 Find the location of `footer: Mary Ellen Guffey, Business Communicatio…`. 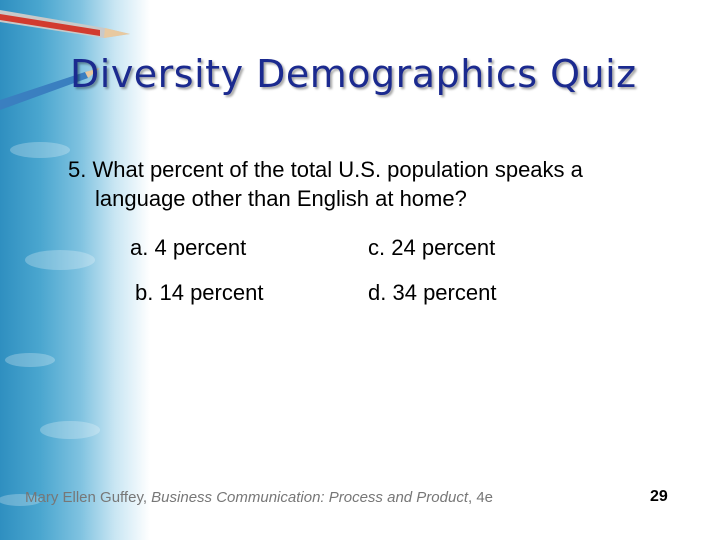

footer: Mary Ellen Guffey, Business Communicatio… is located at coordinates (259, 497).